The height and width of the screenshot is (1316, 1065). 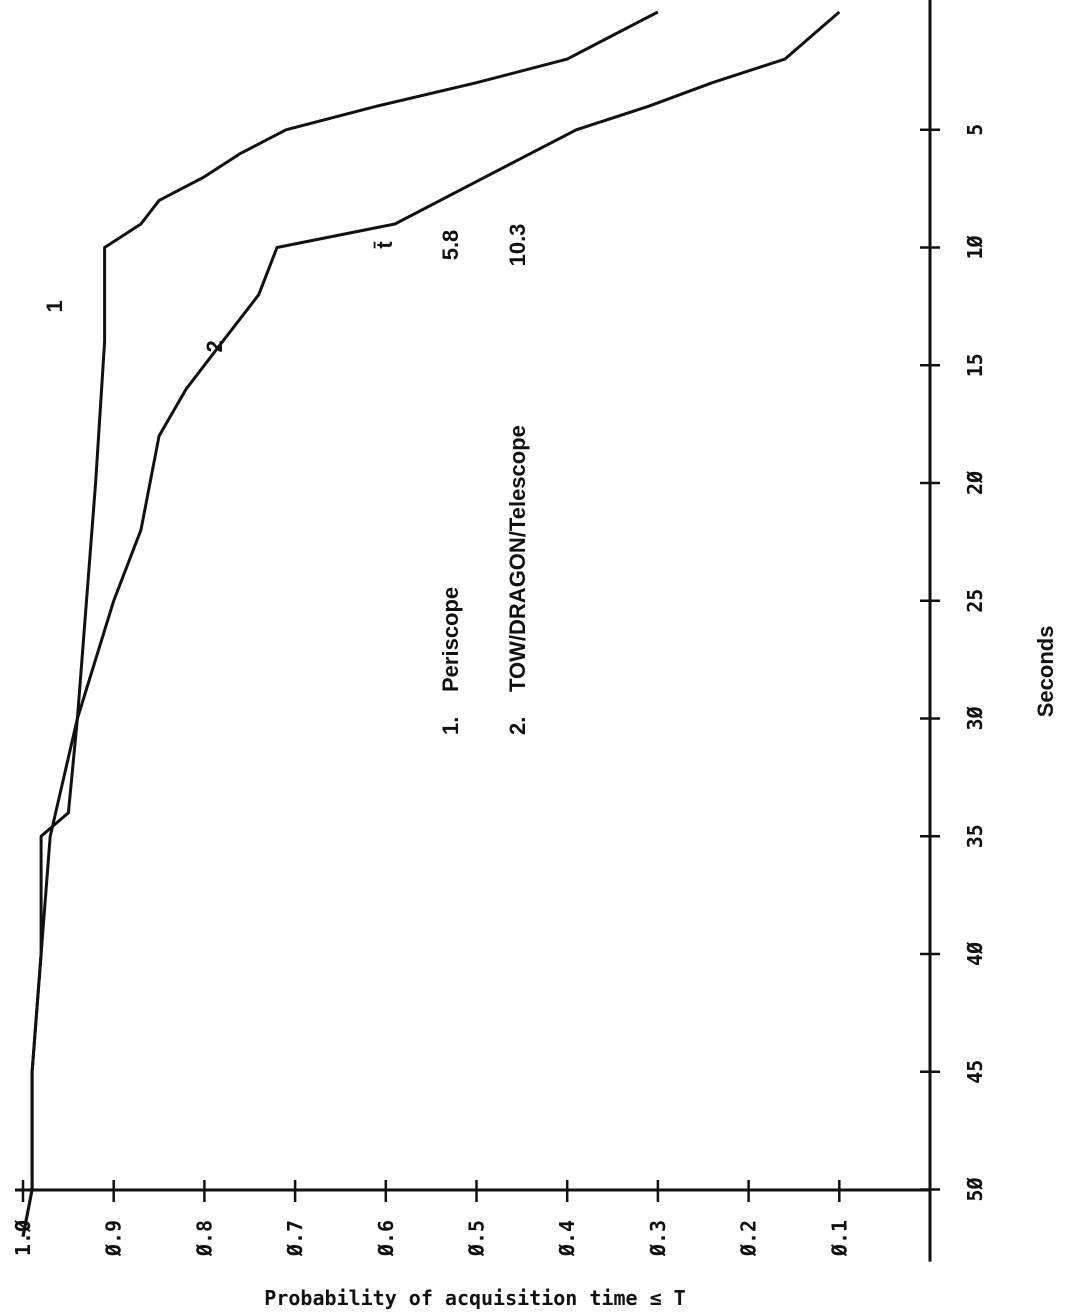 I want to click on y-tick-label: Ø.2, so click(x=749, y=1238).